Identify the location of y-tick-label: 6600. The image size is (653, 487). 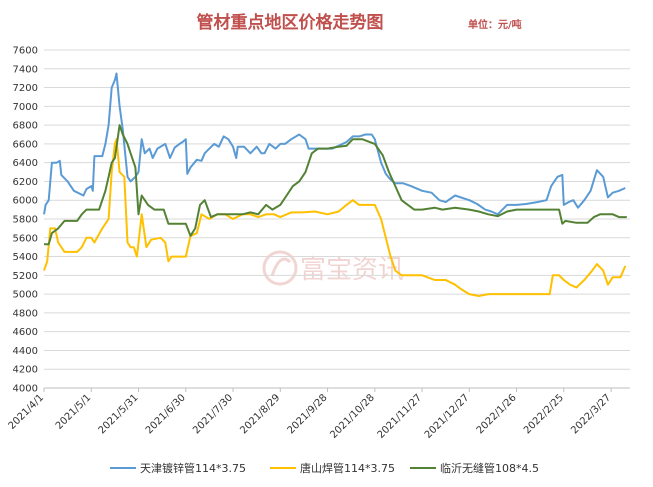
(25, 144).